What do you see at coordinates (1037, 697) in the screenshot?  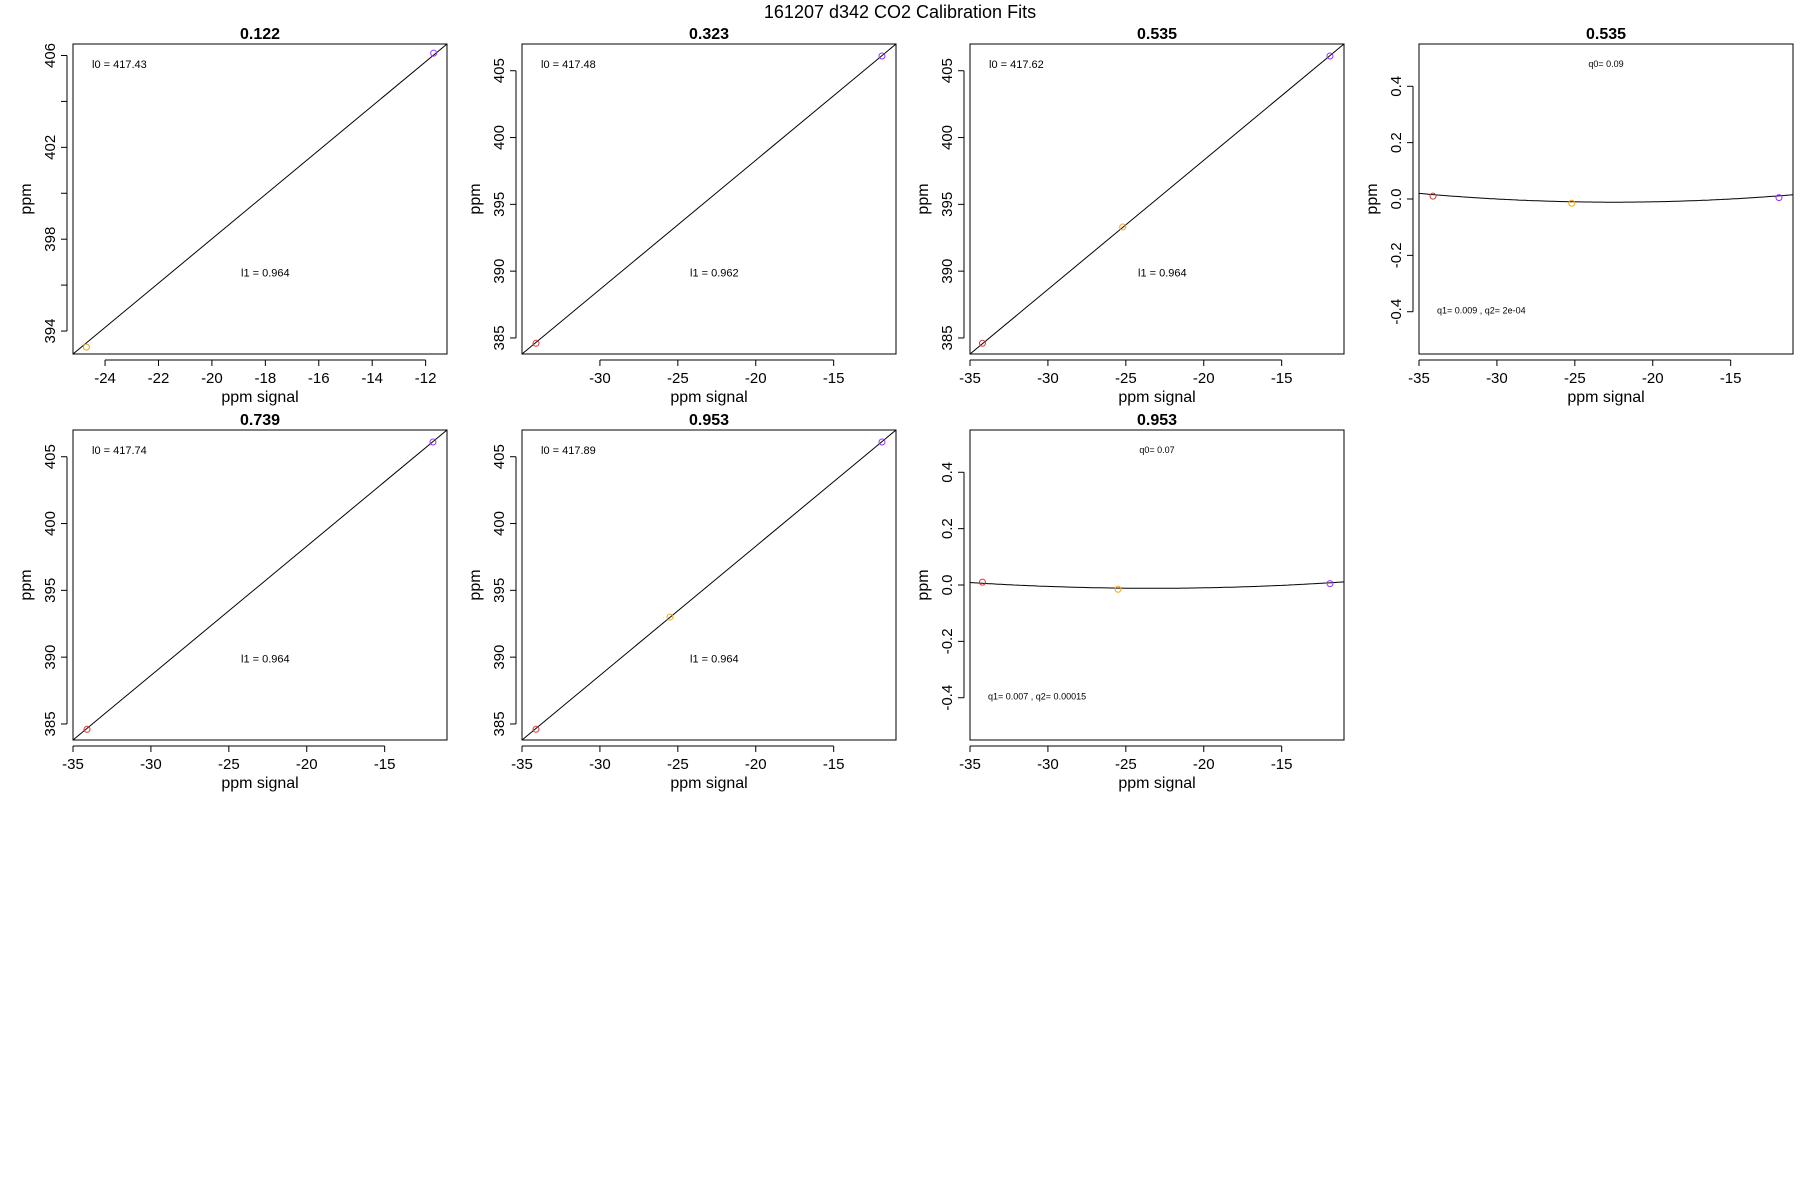 I see `fit-annotation: q1= 0.007 , q2= 0.00015` at bounding box center [1037, 697].